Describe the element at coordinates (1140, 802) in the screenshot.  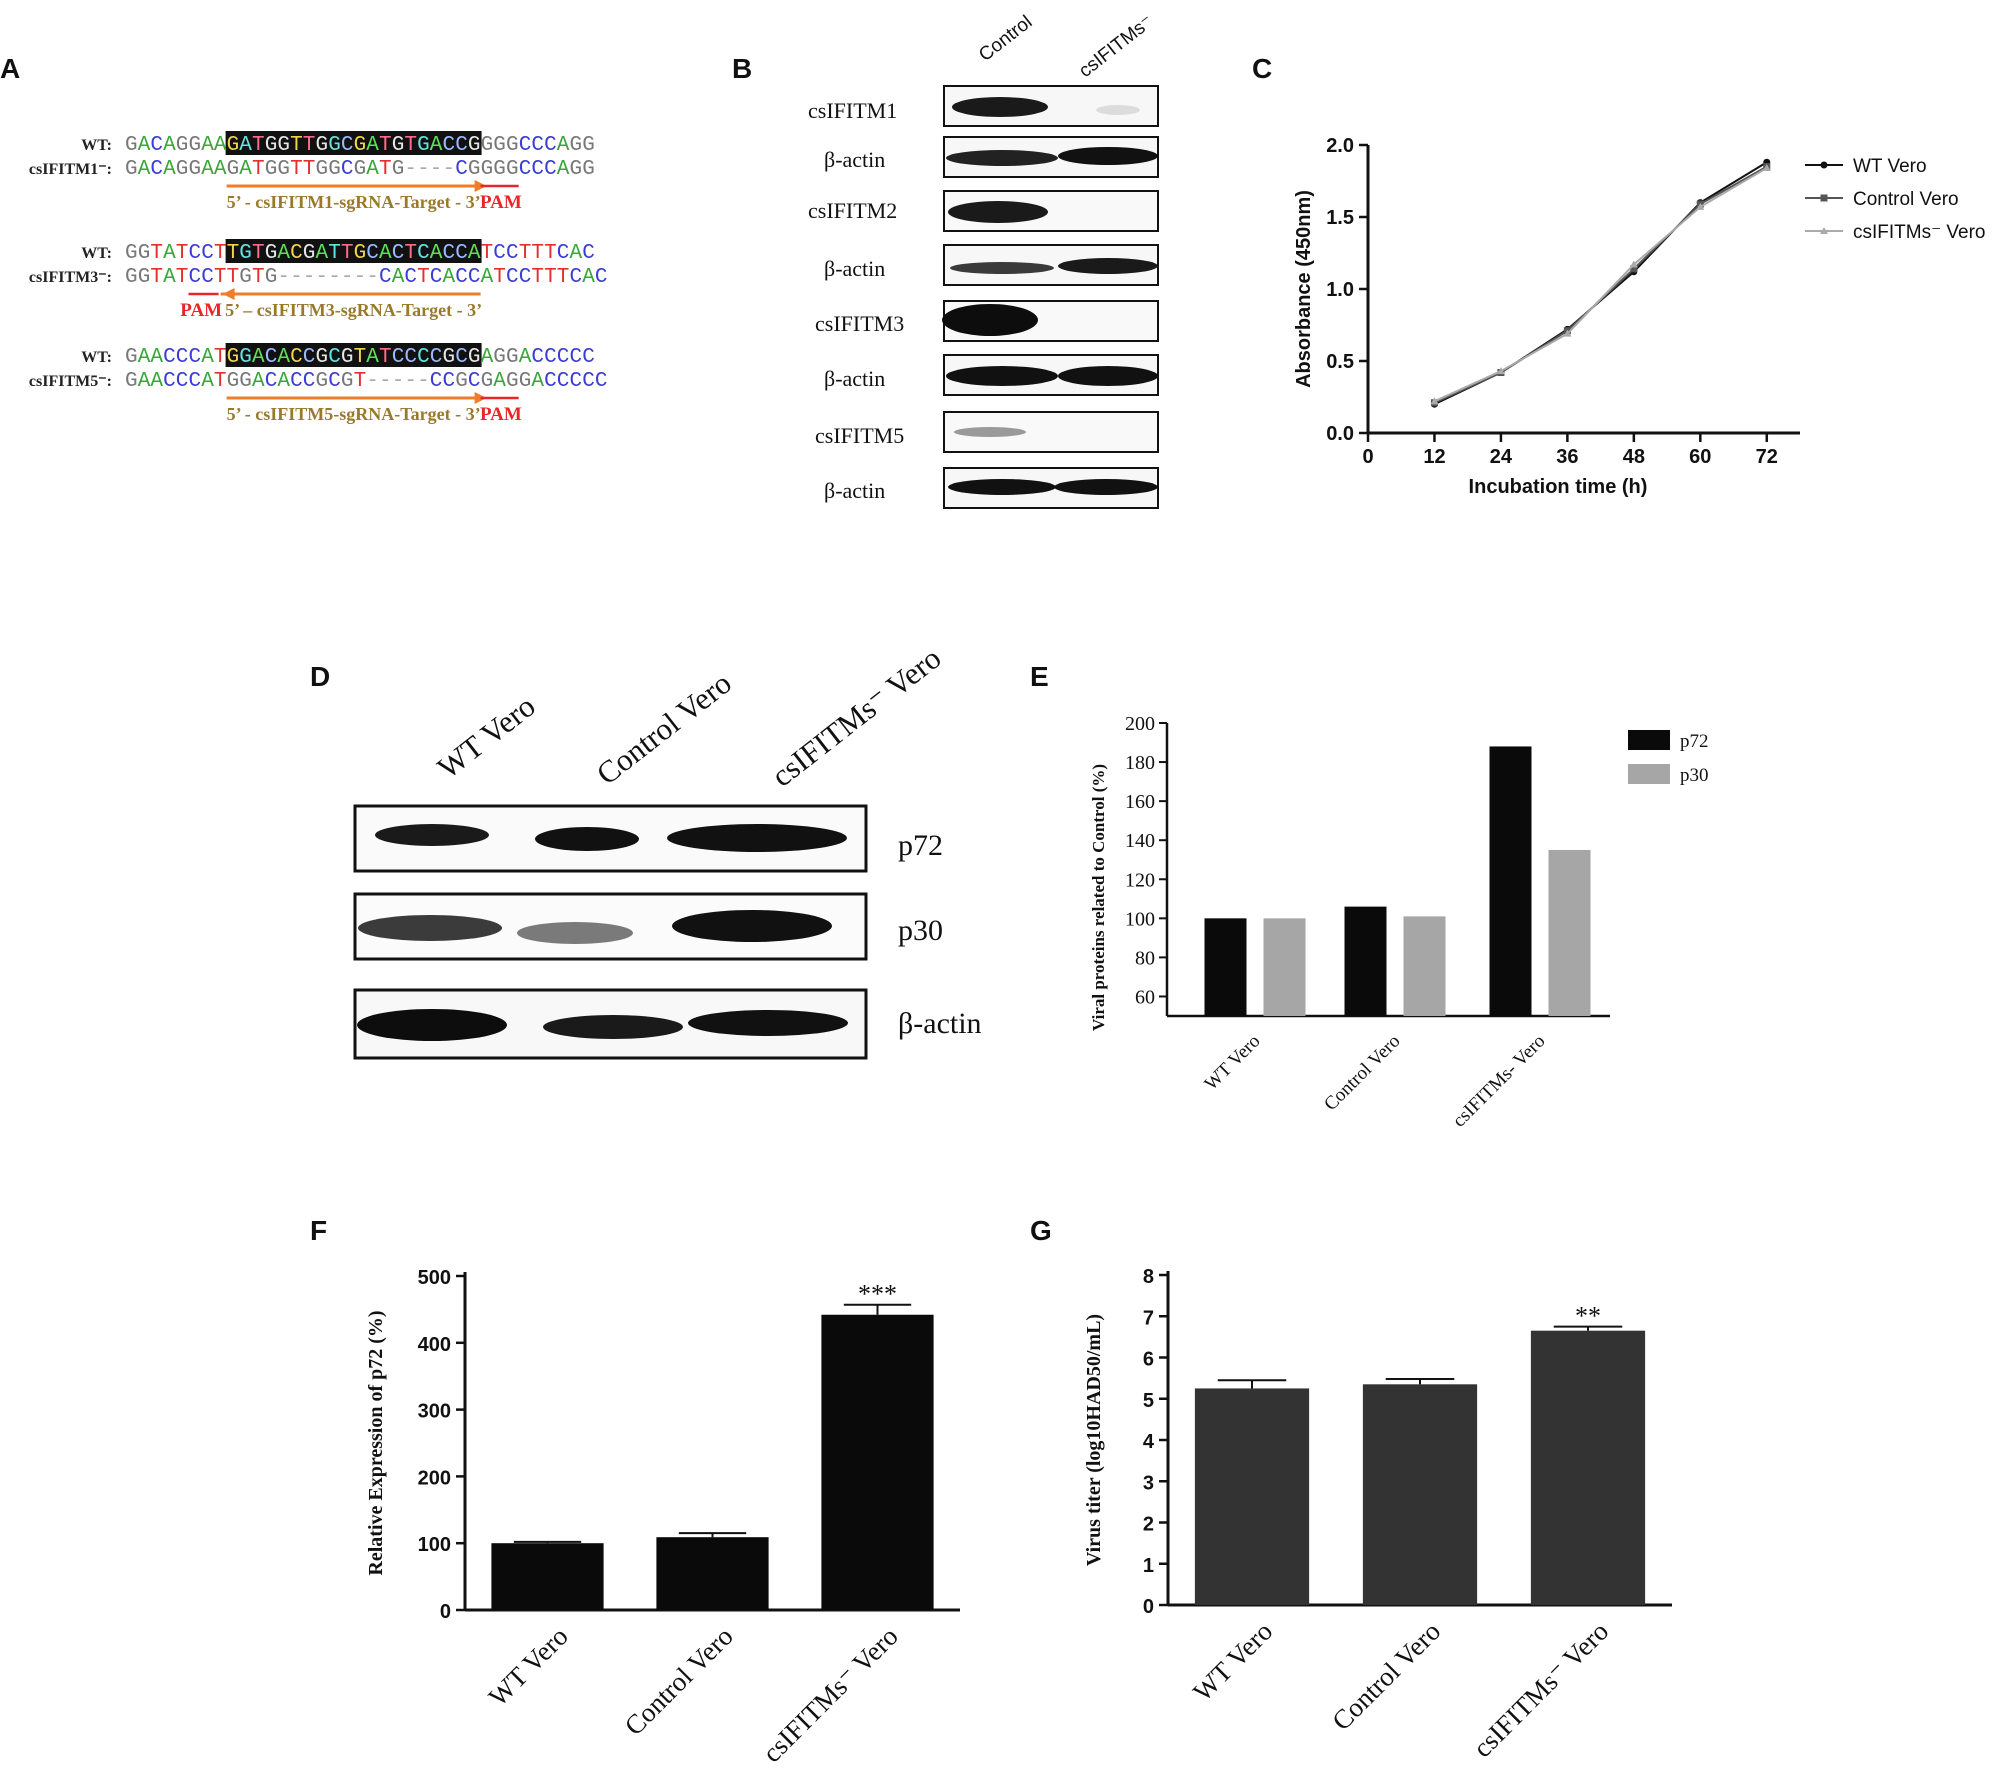
I see `y-tick-label: 160` at that location.